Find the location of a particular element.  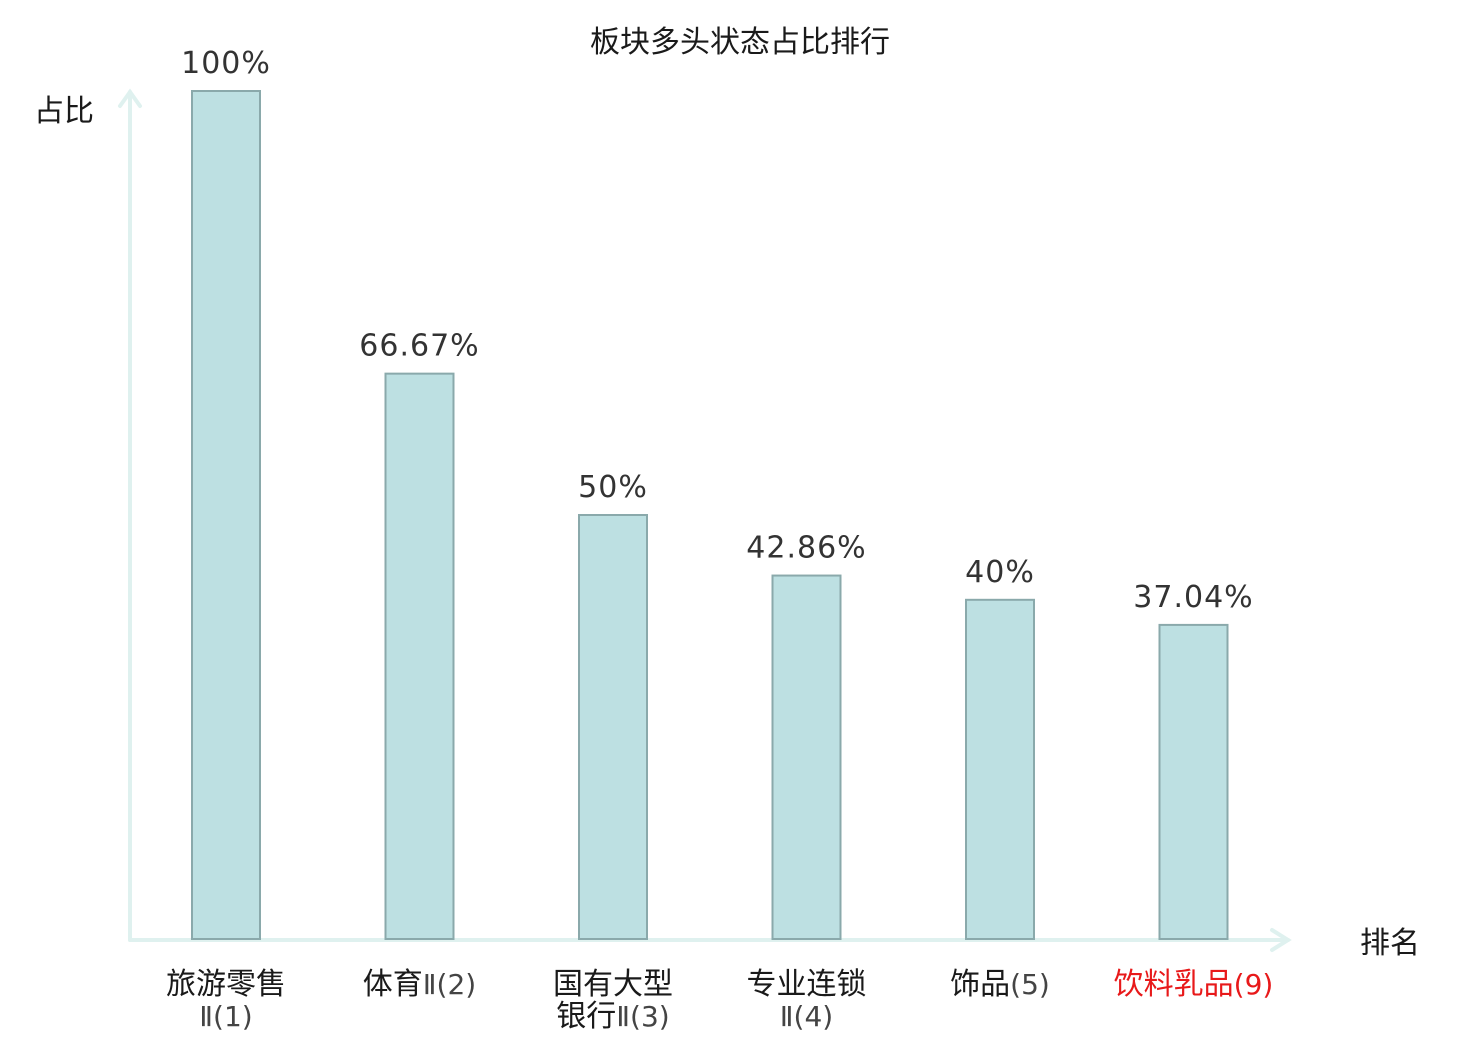

data-label-4: 42.86% is located at coordinates (806, 548).